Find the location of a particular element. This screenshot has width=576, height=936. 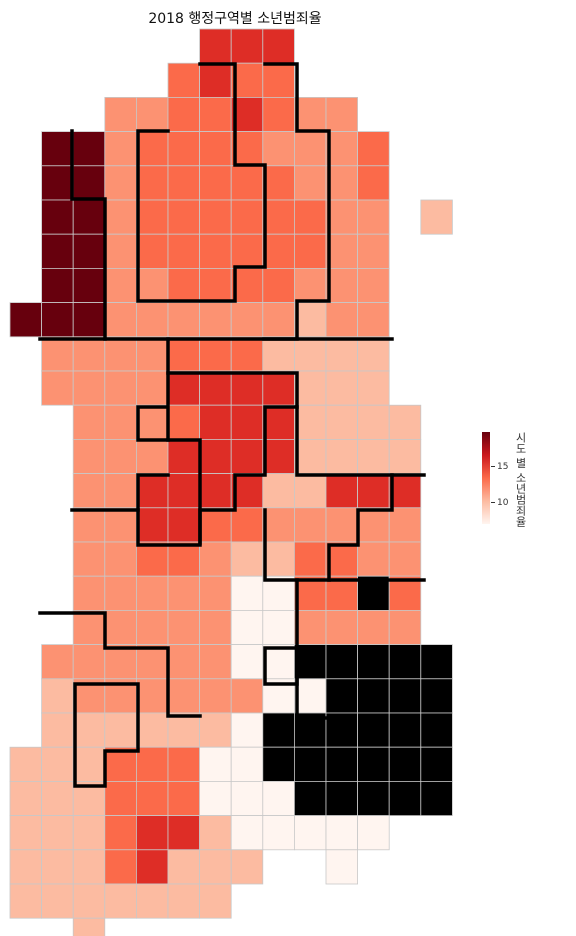

legend-tick-15: 15 is located at coordinates (499, 467).